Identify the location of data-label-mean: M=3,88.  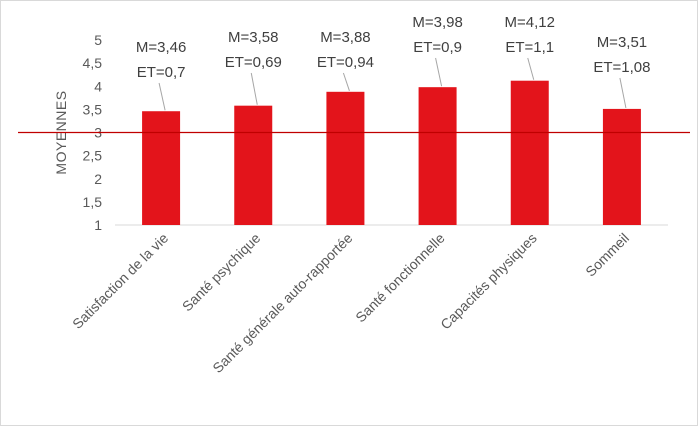
(345, 37).